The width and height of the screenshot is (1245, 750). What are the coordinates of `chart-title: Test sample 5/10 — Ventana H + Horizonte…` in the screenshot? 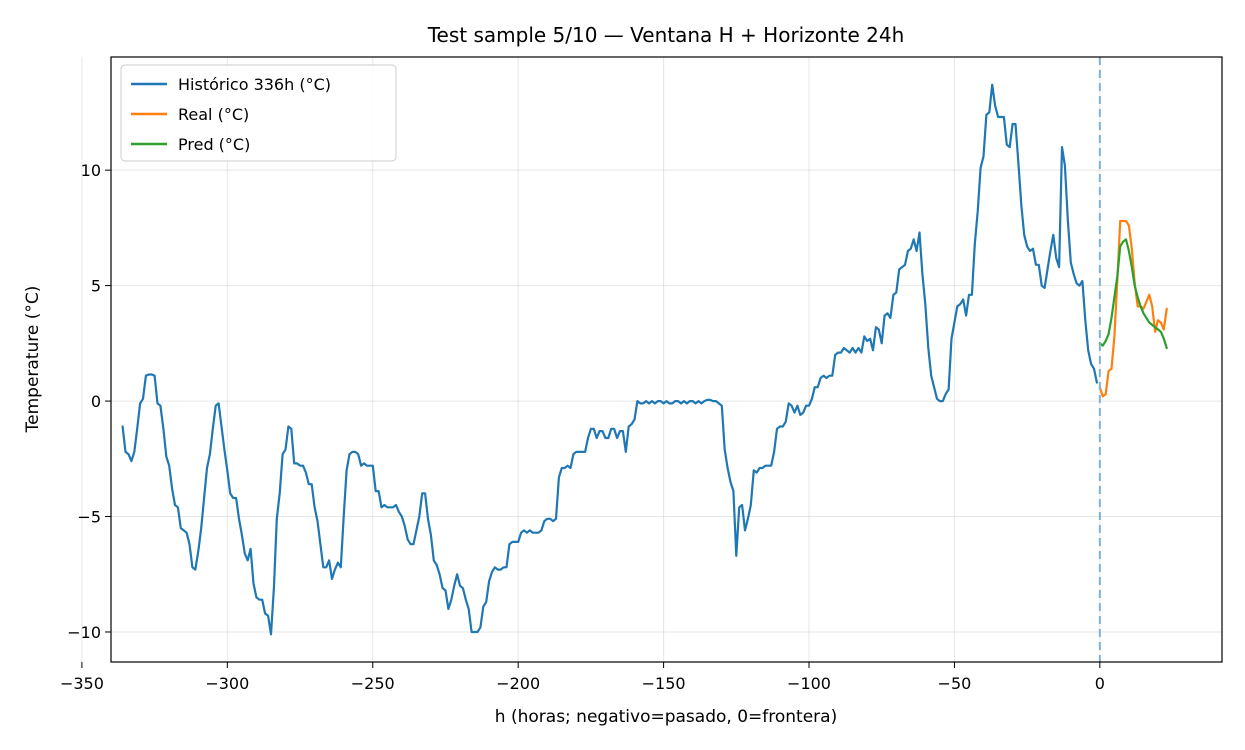 It's located at (666, 35).